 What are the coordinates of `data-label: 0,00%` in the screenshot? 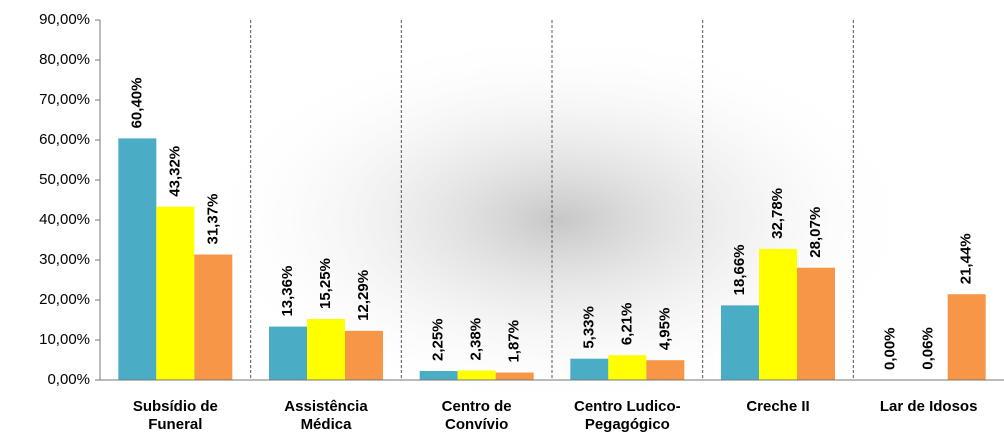 It's located at (890, 348).